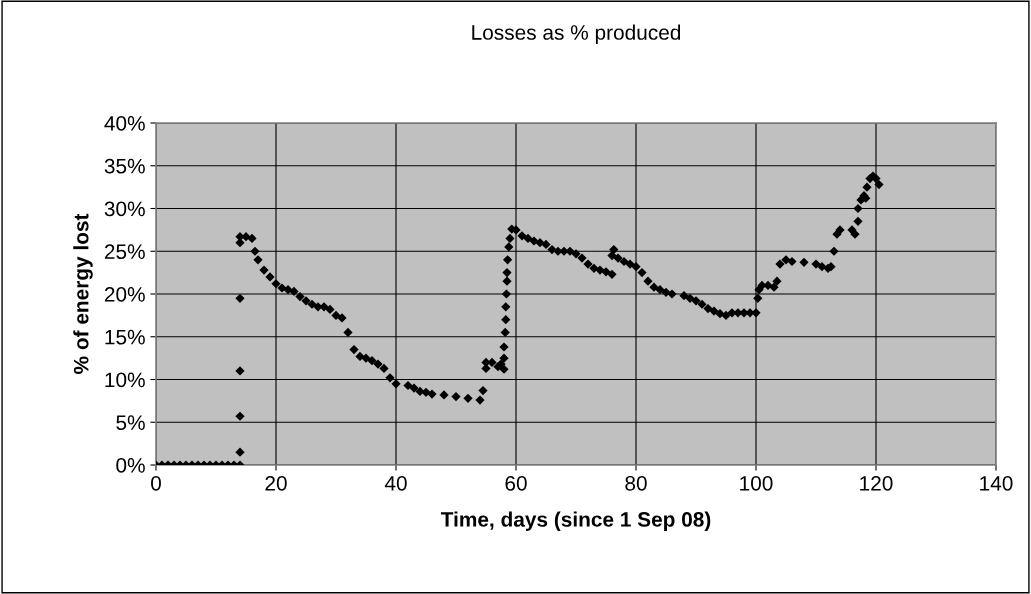 This screenshot has width=1031, height=594. What do you see at coordinates (516, 483) in the screenshot?
I see `x-tick-label: 60` at bounding box center [516, 483].